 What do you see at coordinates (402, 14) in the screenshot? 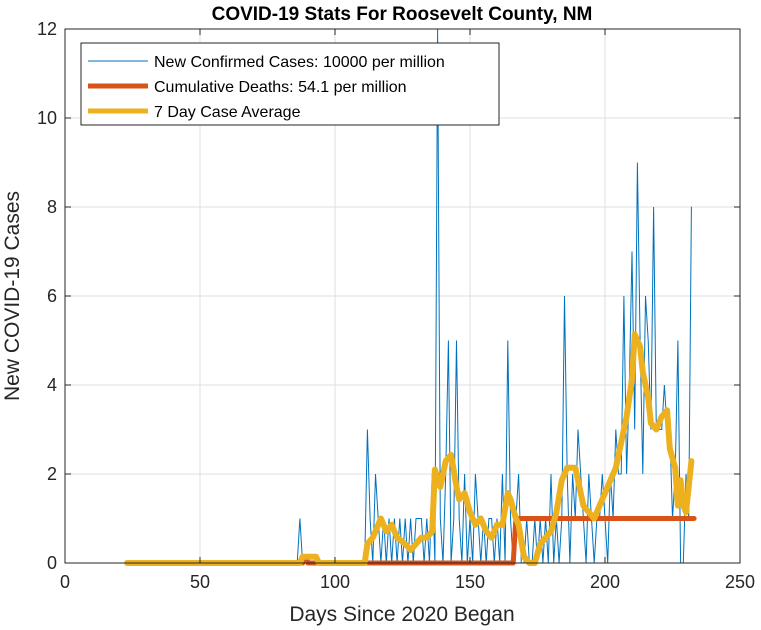
I see `chart-title: COVID-19 Stats For Roosevelt County, NM` at bounding box center [402, 14].